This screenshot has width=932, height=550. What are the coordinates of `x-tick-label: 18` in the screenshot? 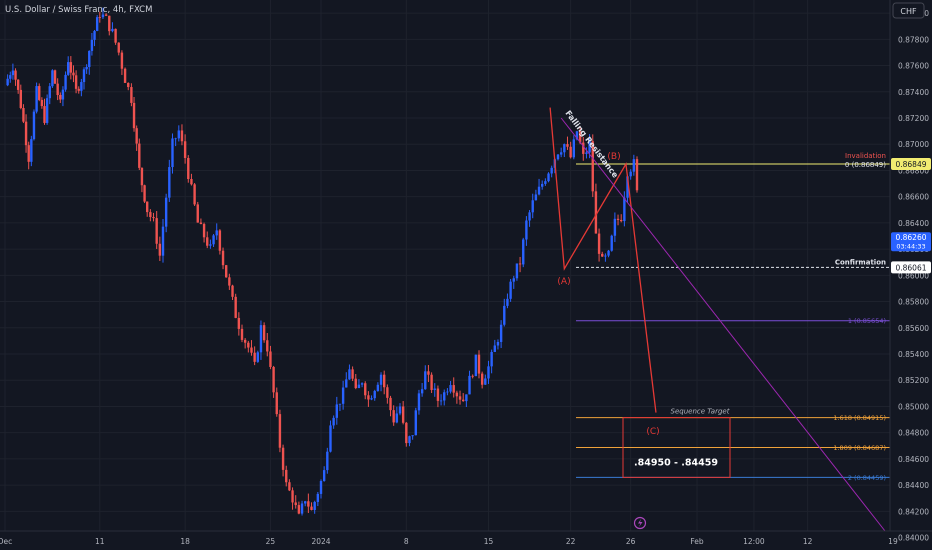 It's located at (185, 541).